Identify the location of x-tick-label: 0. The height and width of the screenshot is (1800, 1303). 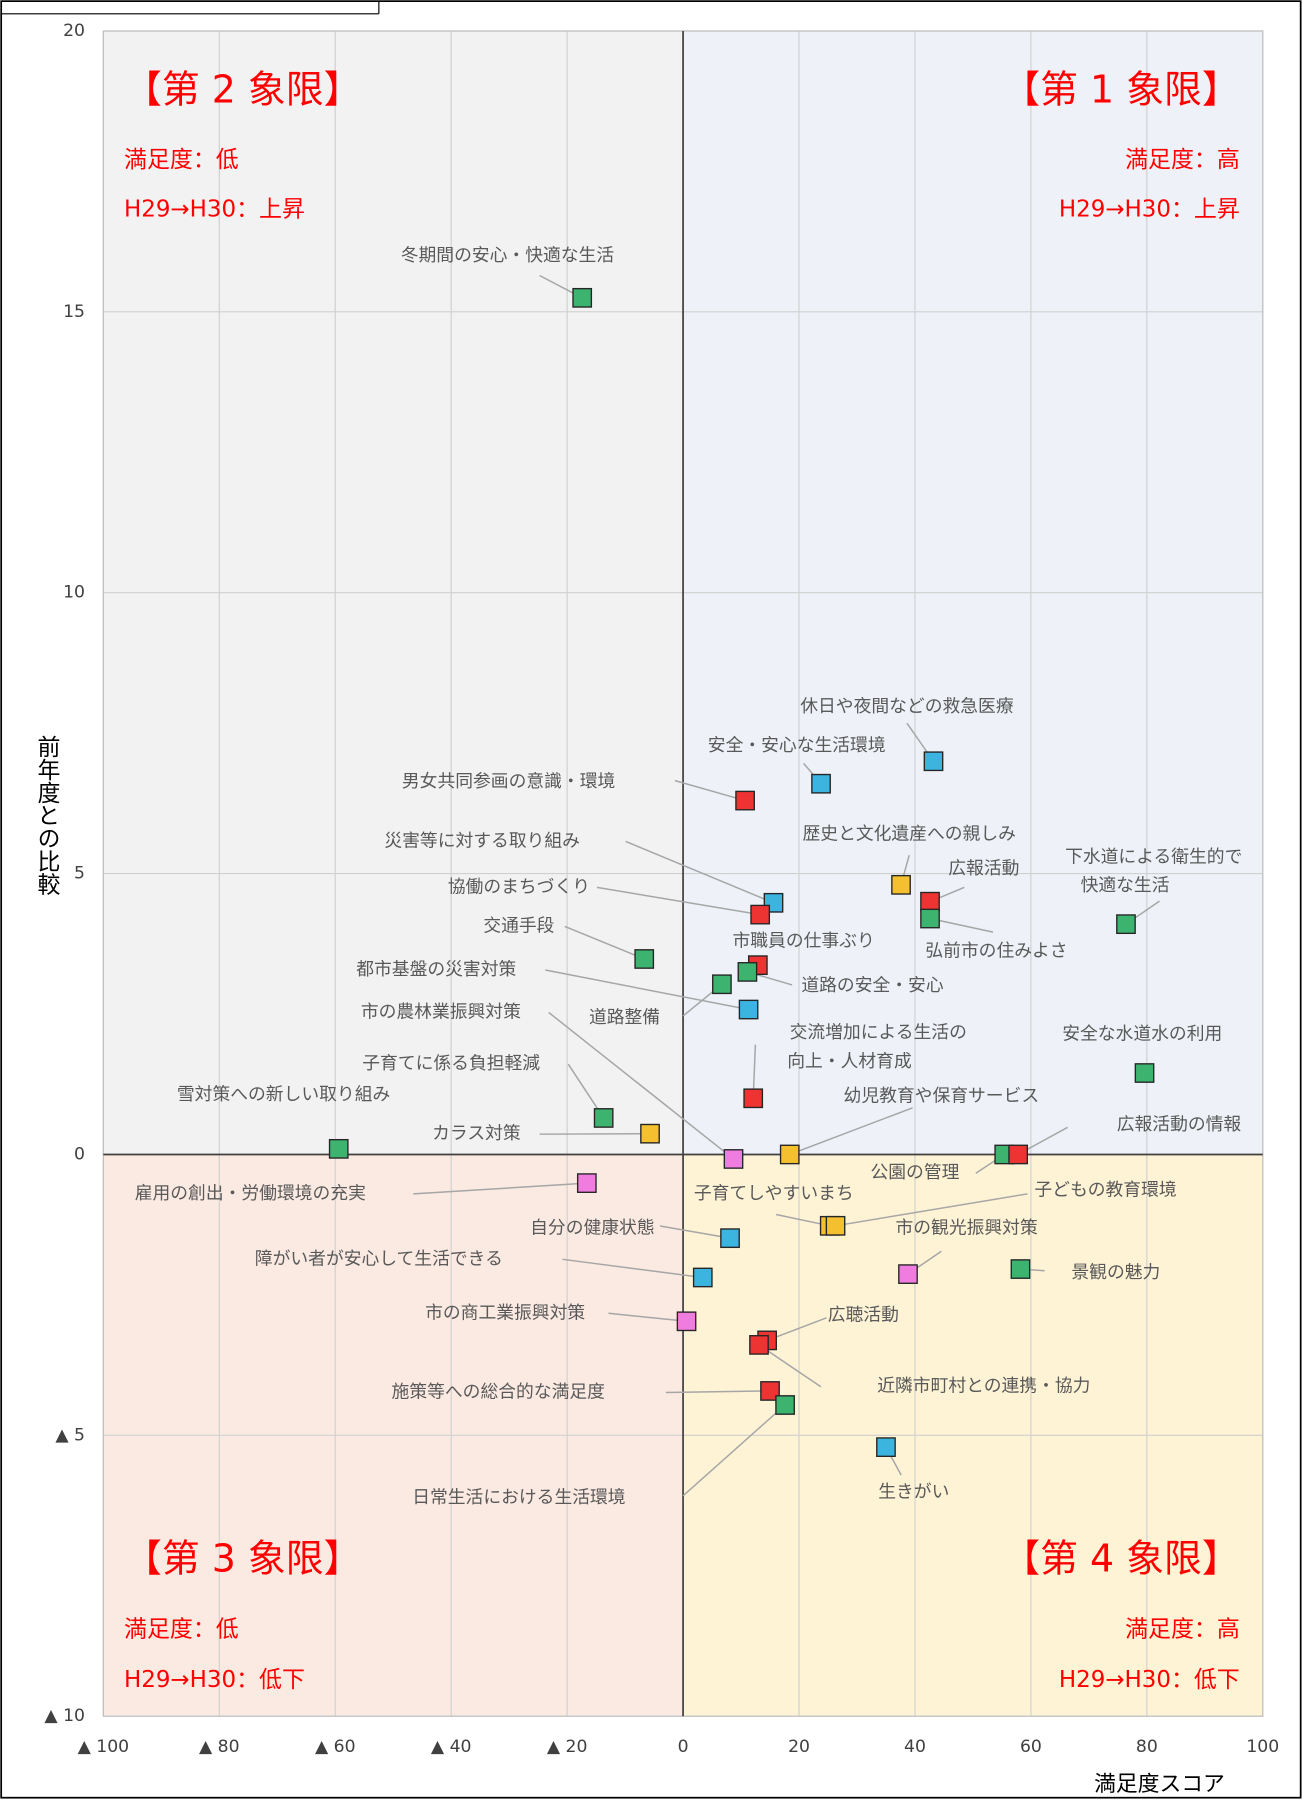
(683, 1747).